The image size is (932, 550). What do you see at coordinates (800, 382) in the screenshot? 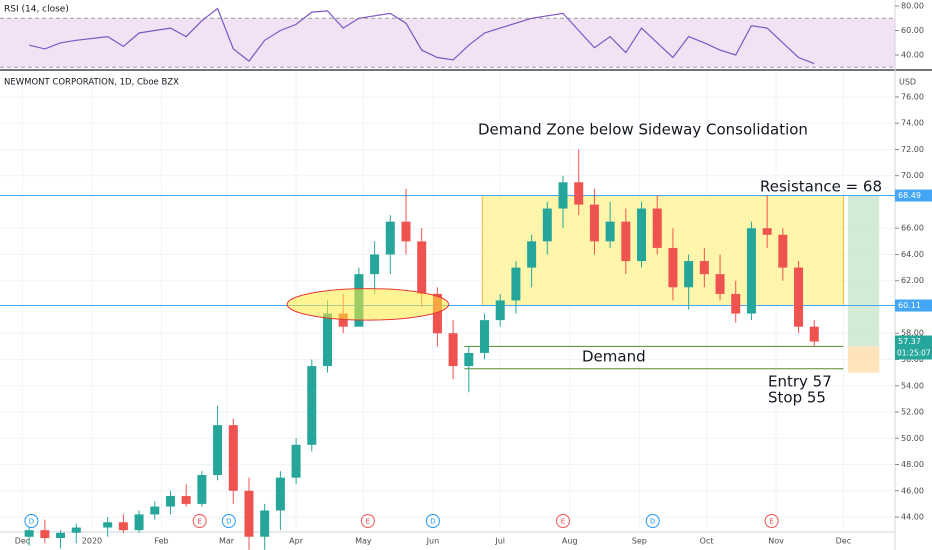
I see `annotation: Entry 57` at bounding box center [800, 382].